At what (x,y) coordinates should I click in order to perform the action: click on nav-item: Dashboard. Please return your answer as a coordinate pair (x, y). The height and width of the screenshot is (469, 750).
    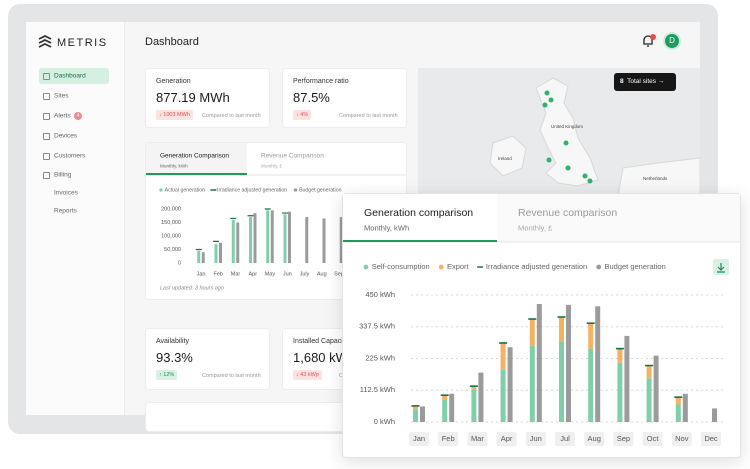
    Looking at the image, I should click on (70, 76).